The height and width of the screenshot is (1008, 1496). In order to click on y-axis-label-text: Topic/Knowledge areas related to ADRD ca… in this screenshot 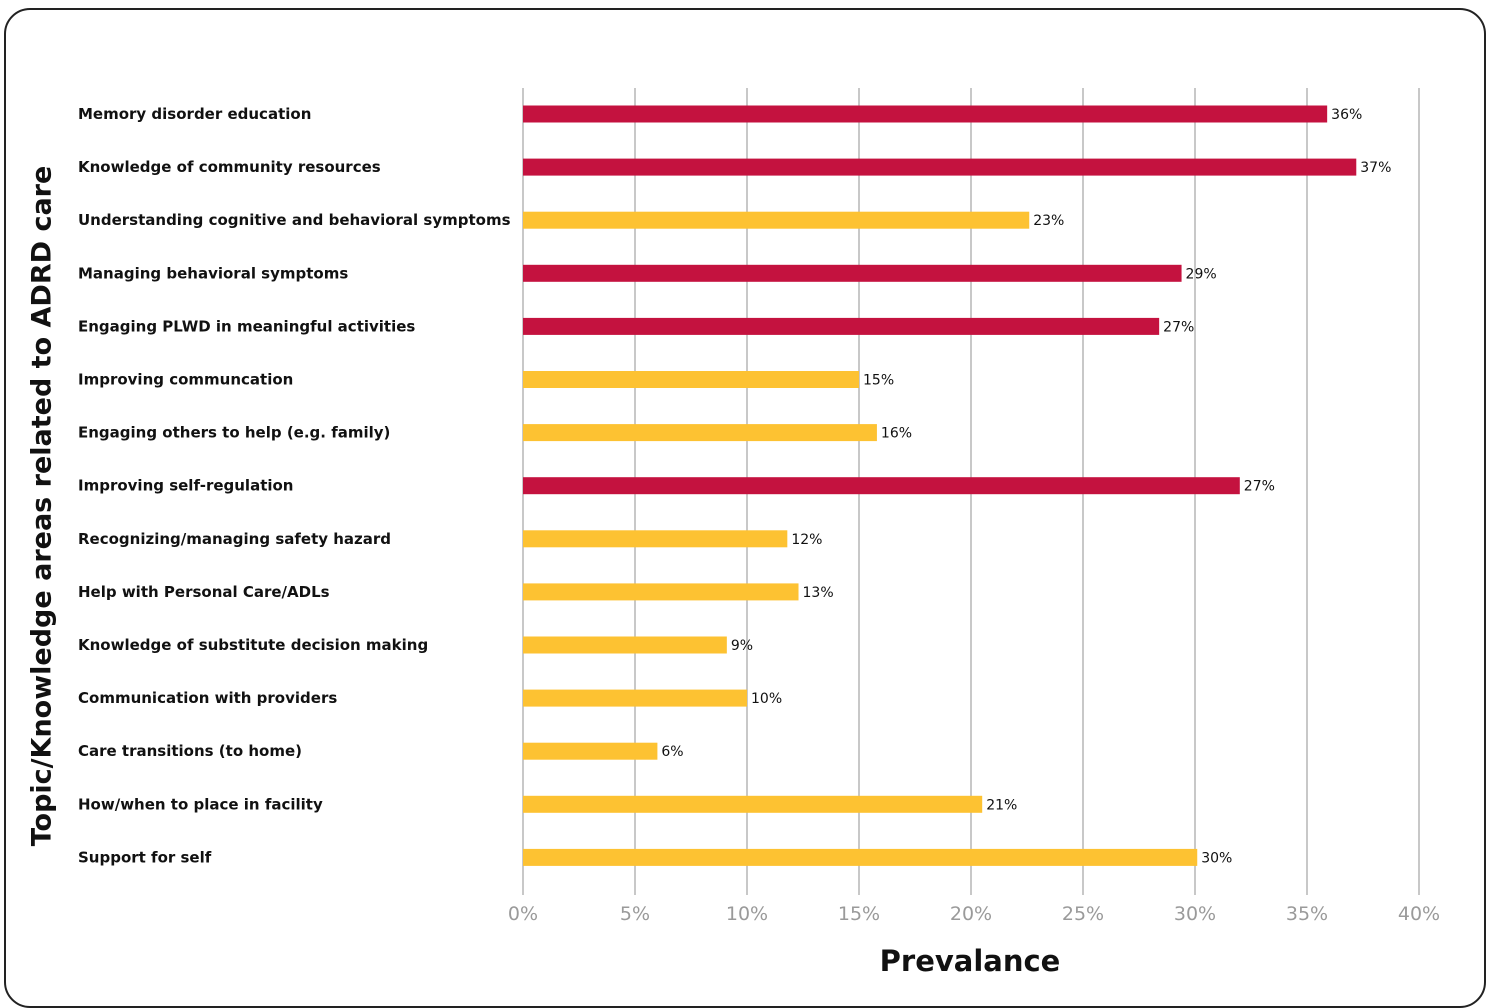, I will do `click(42, 506)`.